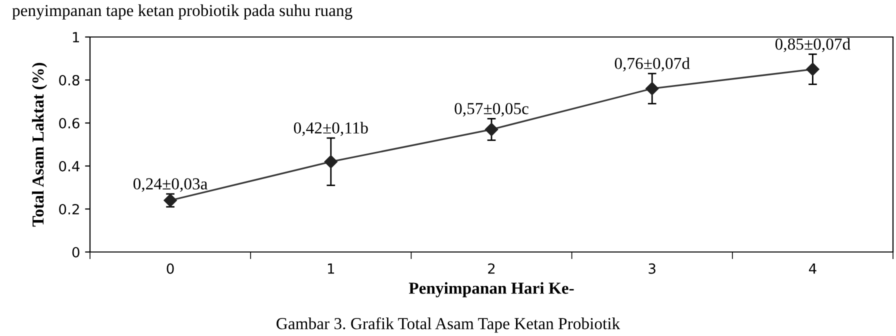 The image size is (896, 336). I want to click on y-tick-label: 0.8, so click(69, 80).